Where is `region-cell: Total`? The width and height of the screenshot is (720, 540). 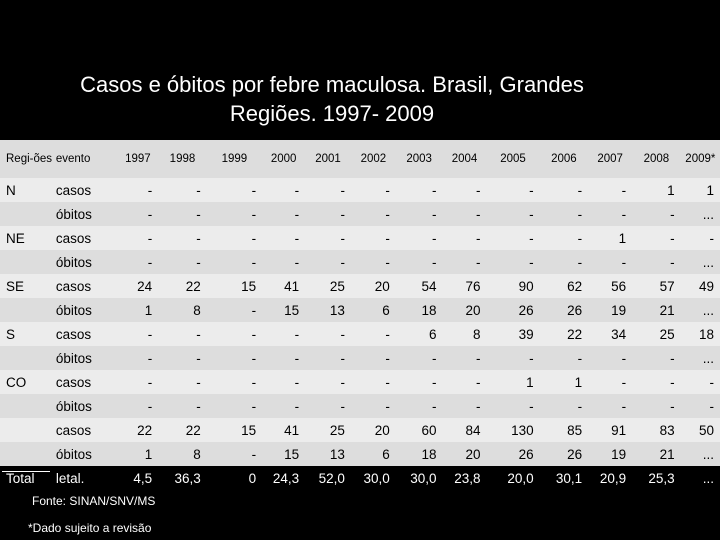 region-cell: Total is located at coordinates (27, 478).